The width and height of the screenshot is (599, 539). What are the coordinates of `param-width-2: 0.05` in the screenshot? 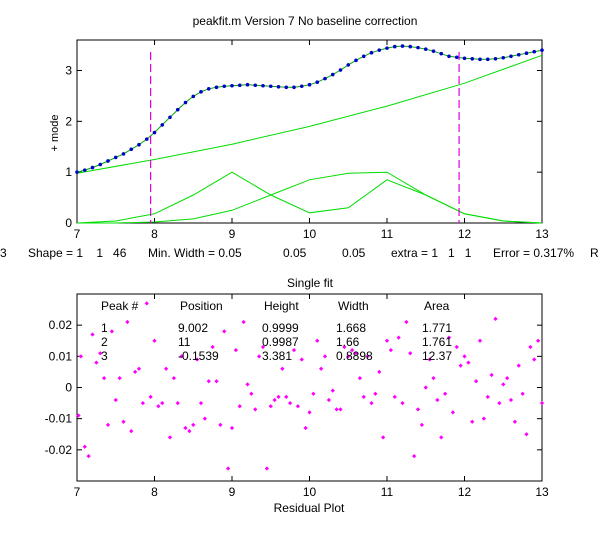 It's located at (295, 253).